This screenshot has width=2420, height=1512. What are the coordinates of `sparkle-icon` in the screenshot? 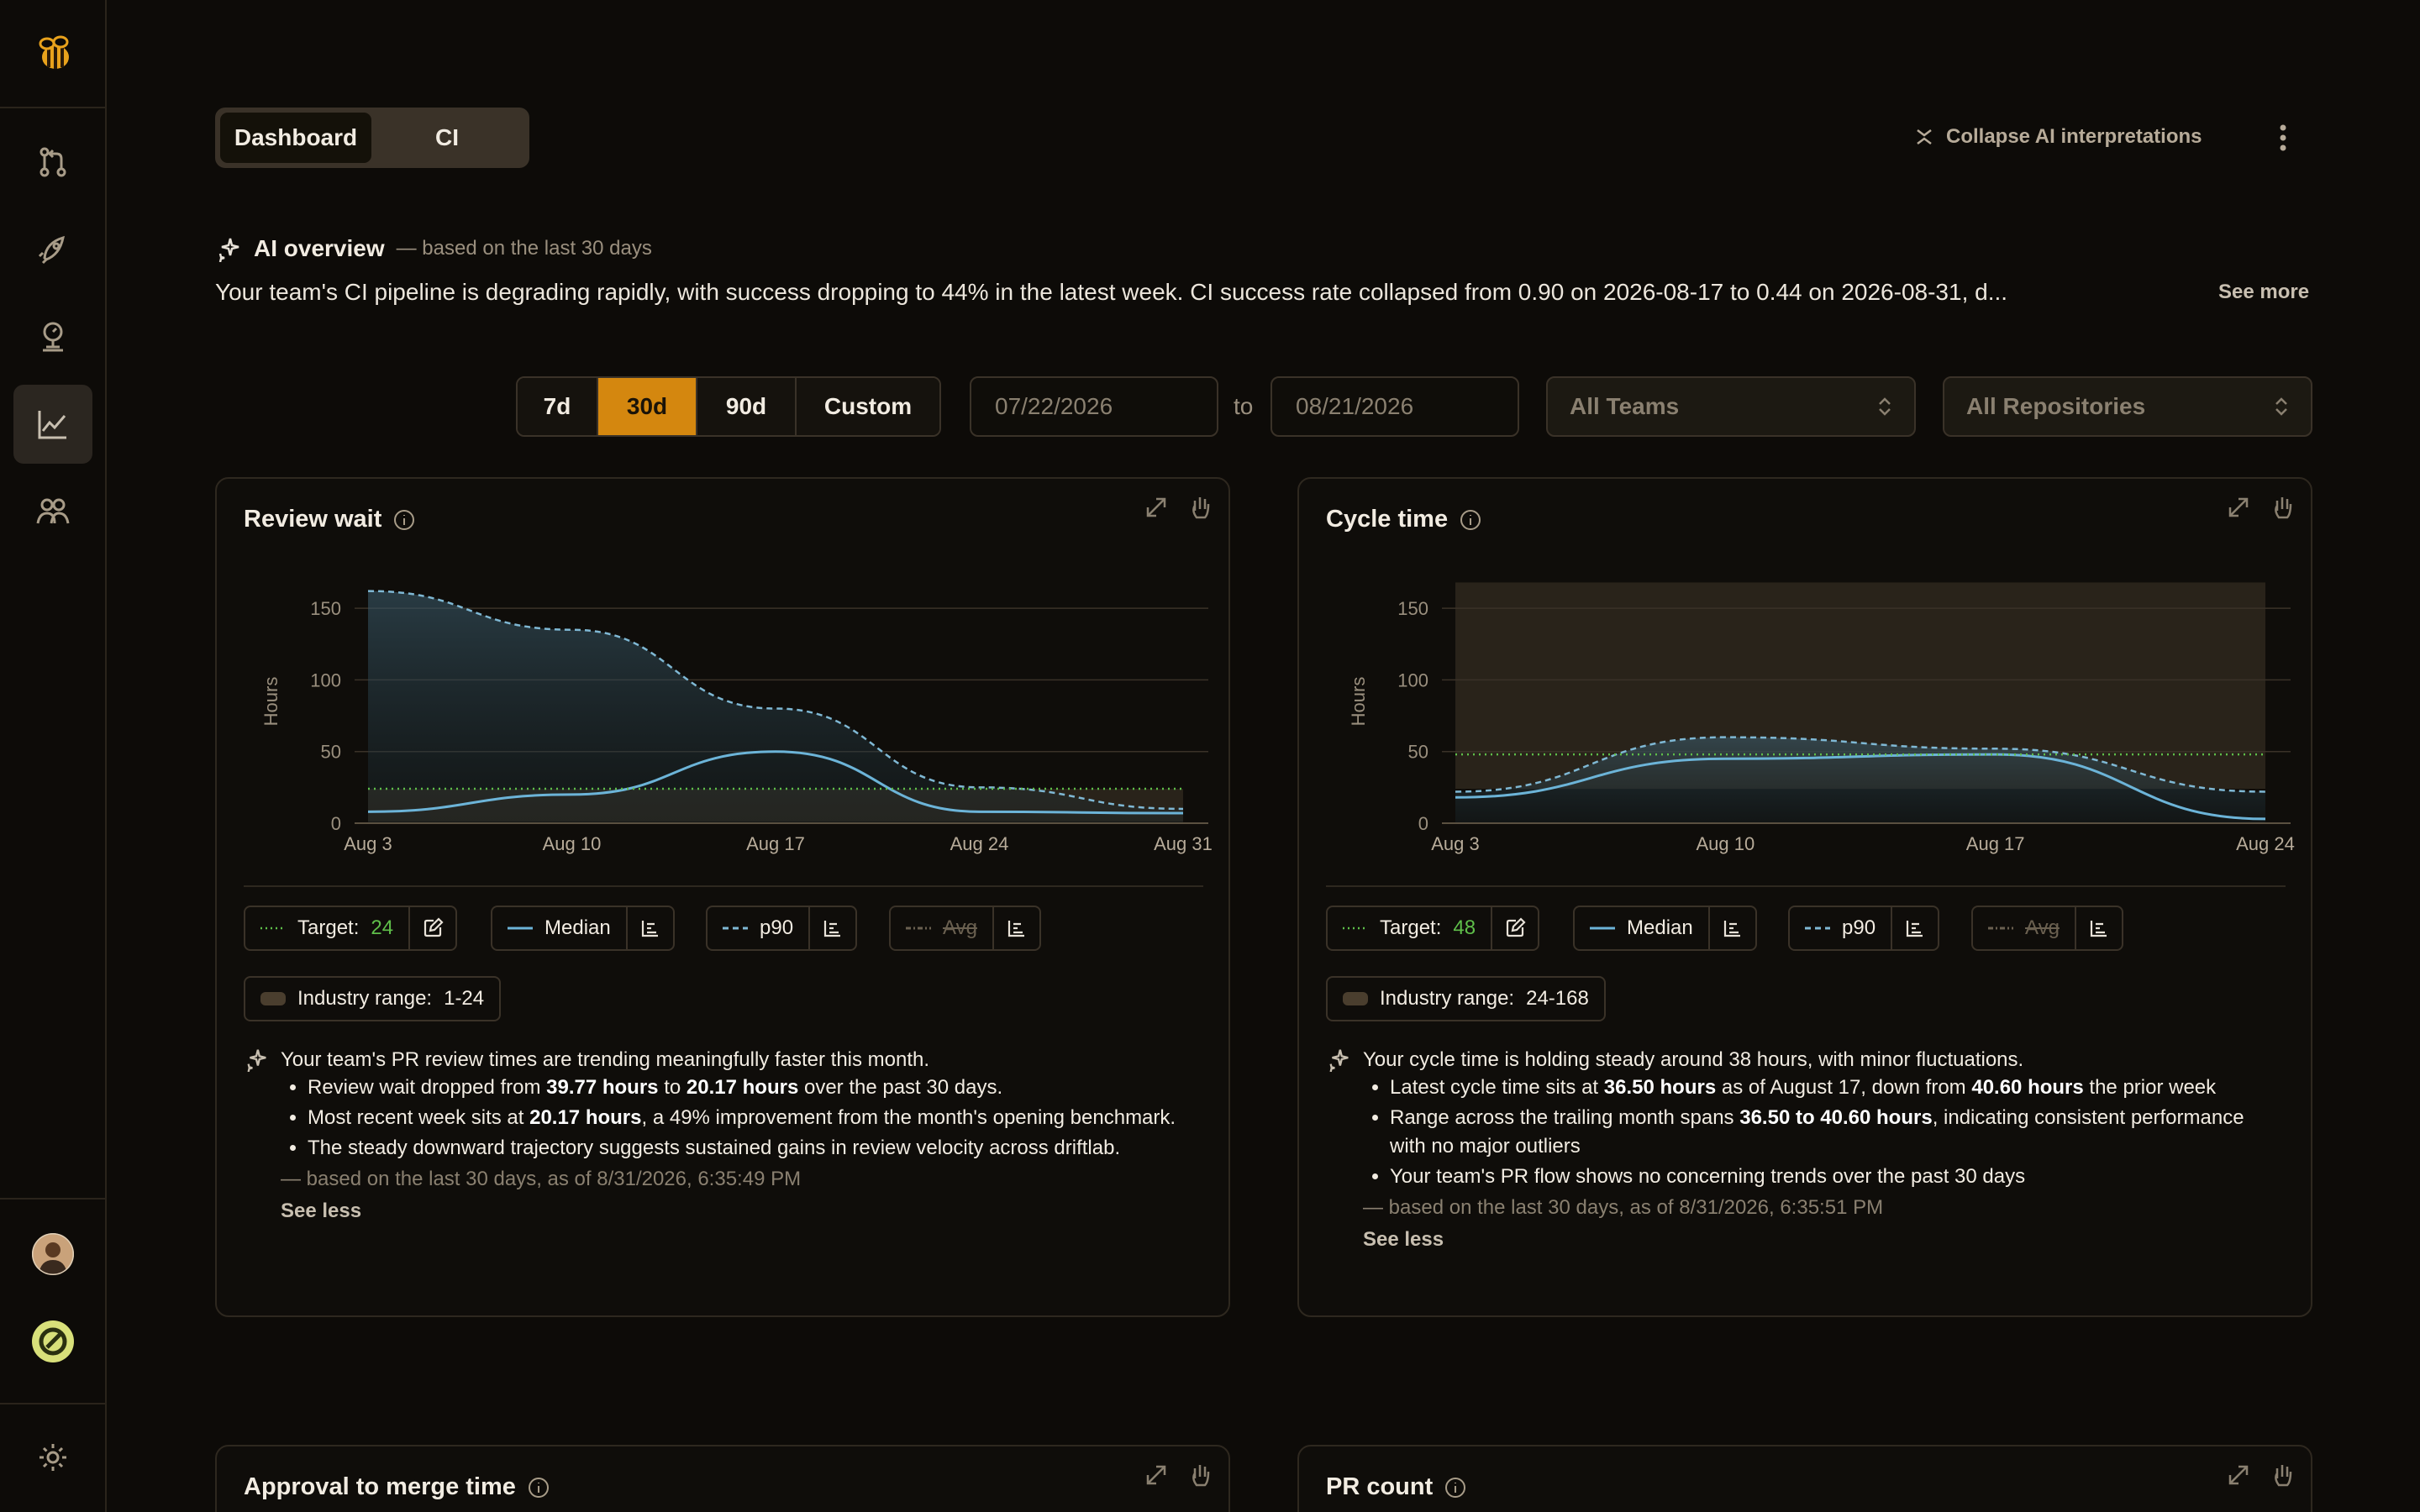 It's located at (256, 1060).